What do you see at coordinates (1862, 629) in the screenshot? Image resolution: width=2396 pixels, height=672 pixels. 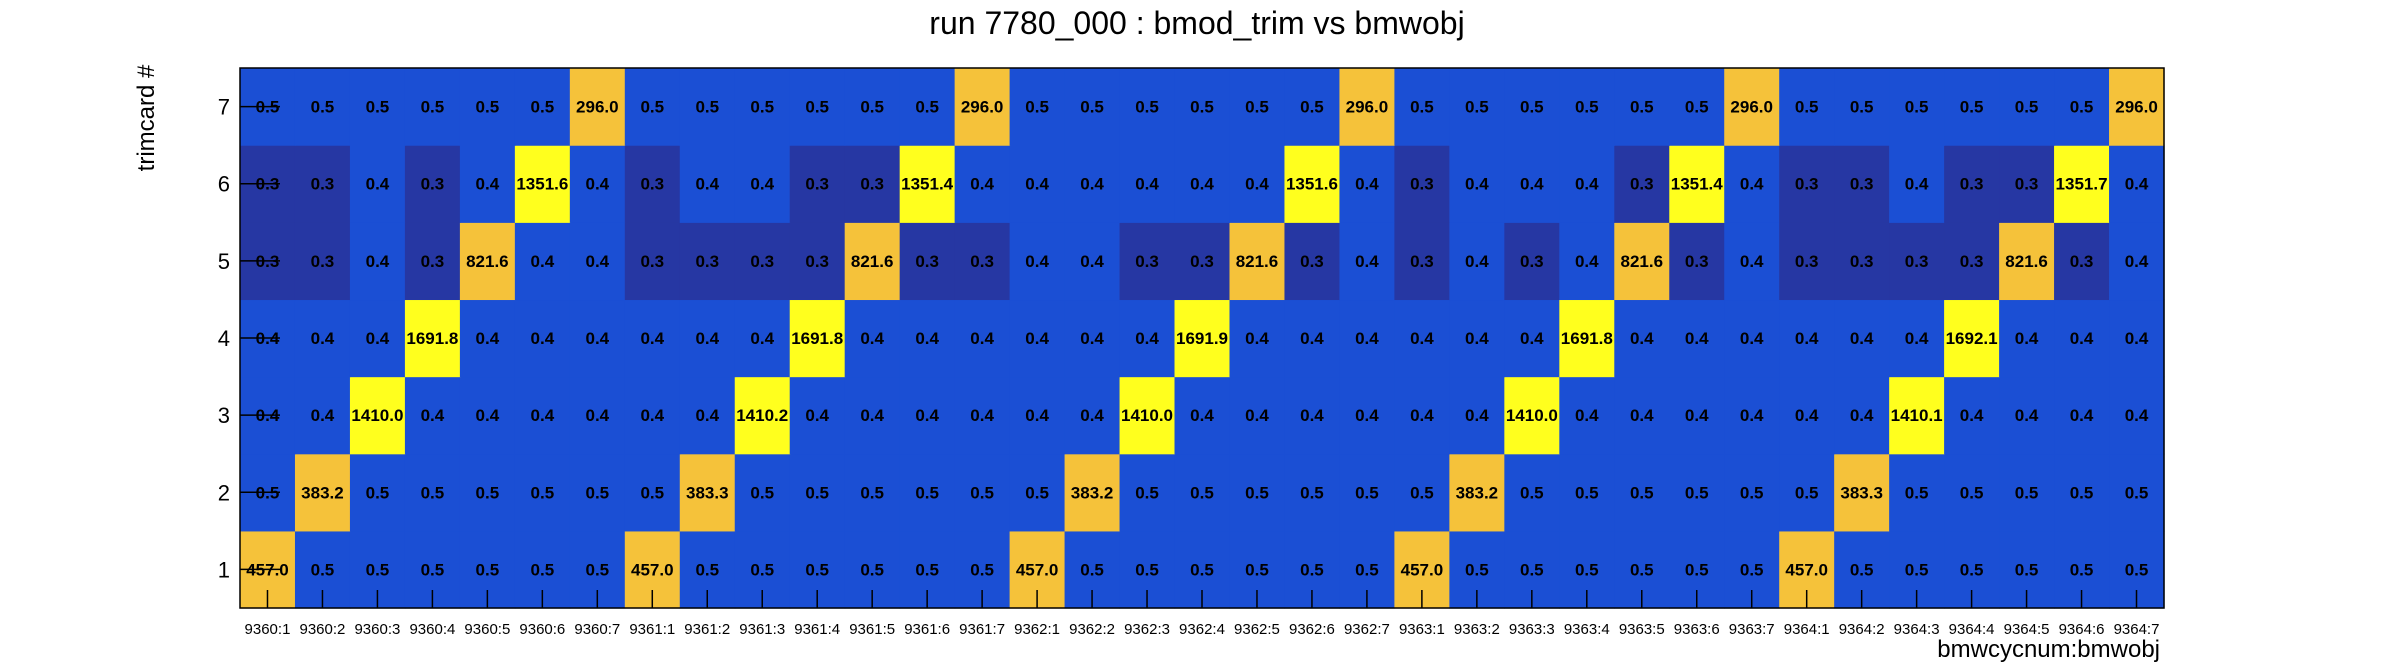 I see `x-tick-label: 9364:2` at bounding box center [1862, 629].